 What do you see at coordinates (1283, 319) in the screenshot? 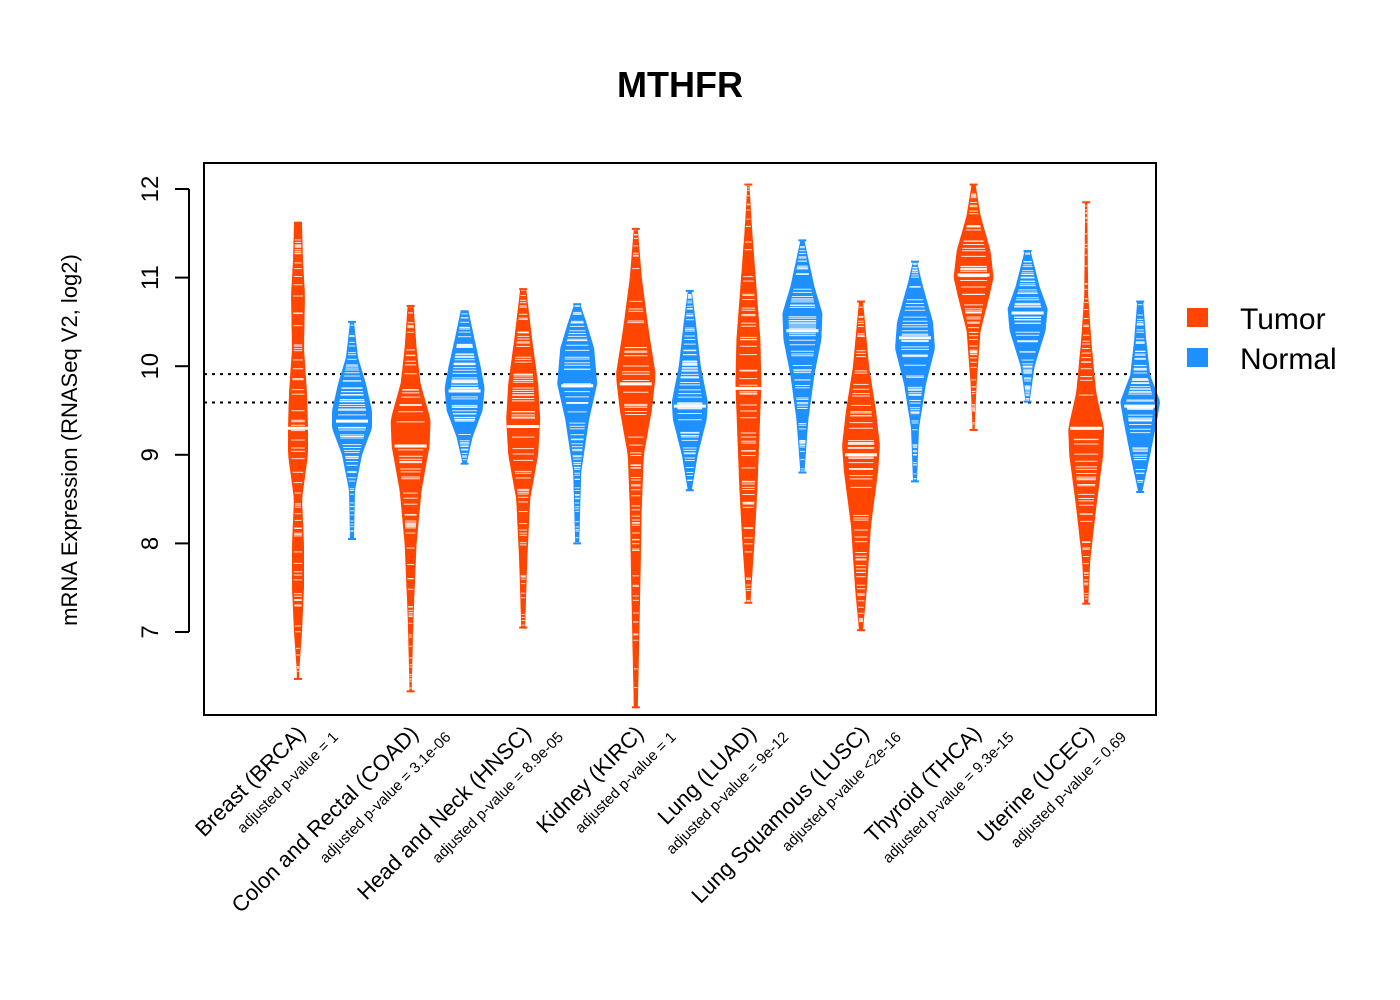
I see `legend-label: Tumor` at bounding box center [1283, 319].